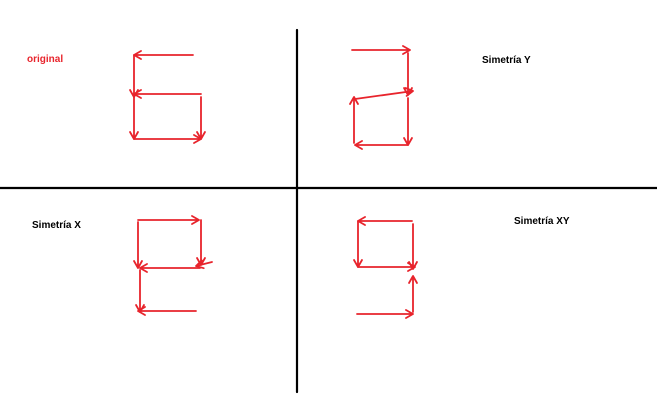 The height and width of the screenshot is (407, 657). Describe the element at coordinates (408, 121) in the screenshot. I see `sym-y-arrow-lower-right` at that location.